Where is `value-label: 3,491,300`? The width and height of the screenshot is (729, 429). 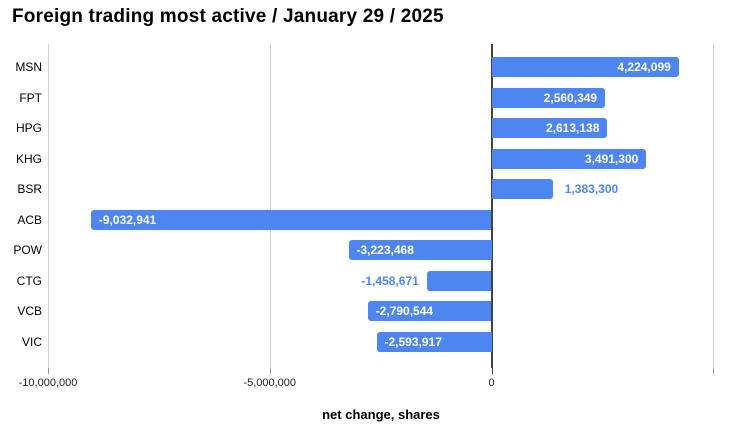
value-label: 3,491,300 is located at coordinates (611, 159).